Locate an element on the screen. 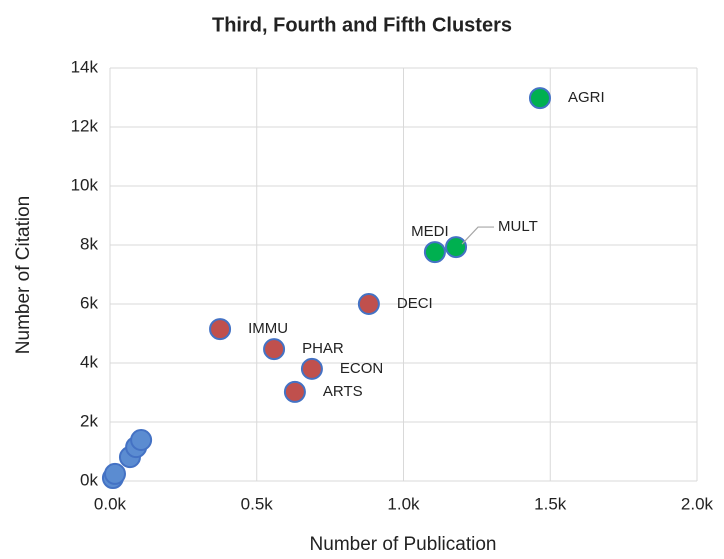 The image size is (724, 559). point-label: AGRI is located at coordinates (586, 97).